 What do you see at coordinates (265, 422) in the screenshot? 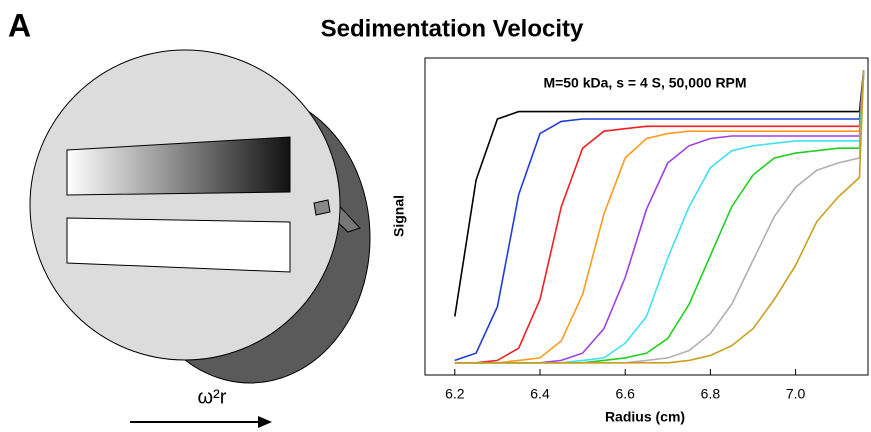
I see `arrow-head` at bounding box center [265, 422].